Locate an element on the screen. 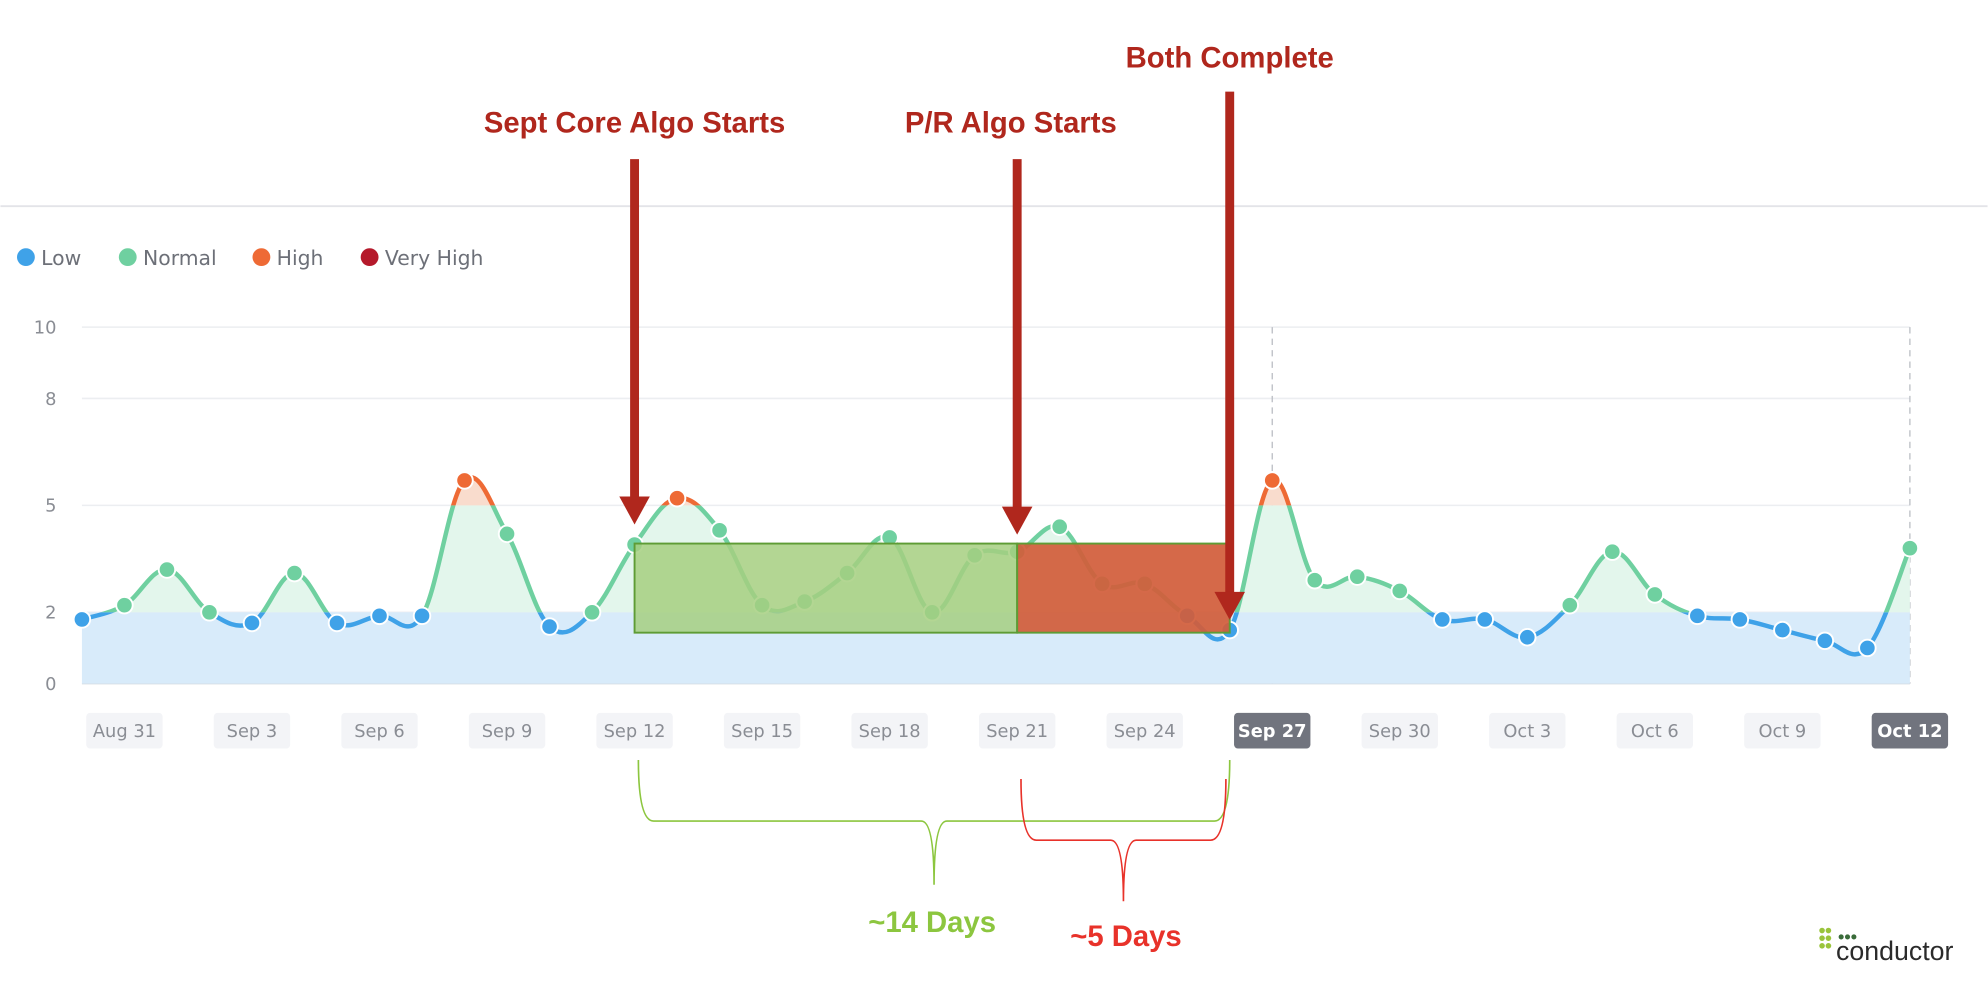  pr-start-arrow-head is located at coordinates (1017, 520).